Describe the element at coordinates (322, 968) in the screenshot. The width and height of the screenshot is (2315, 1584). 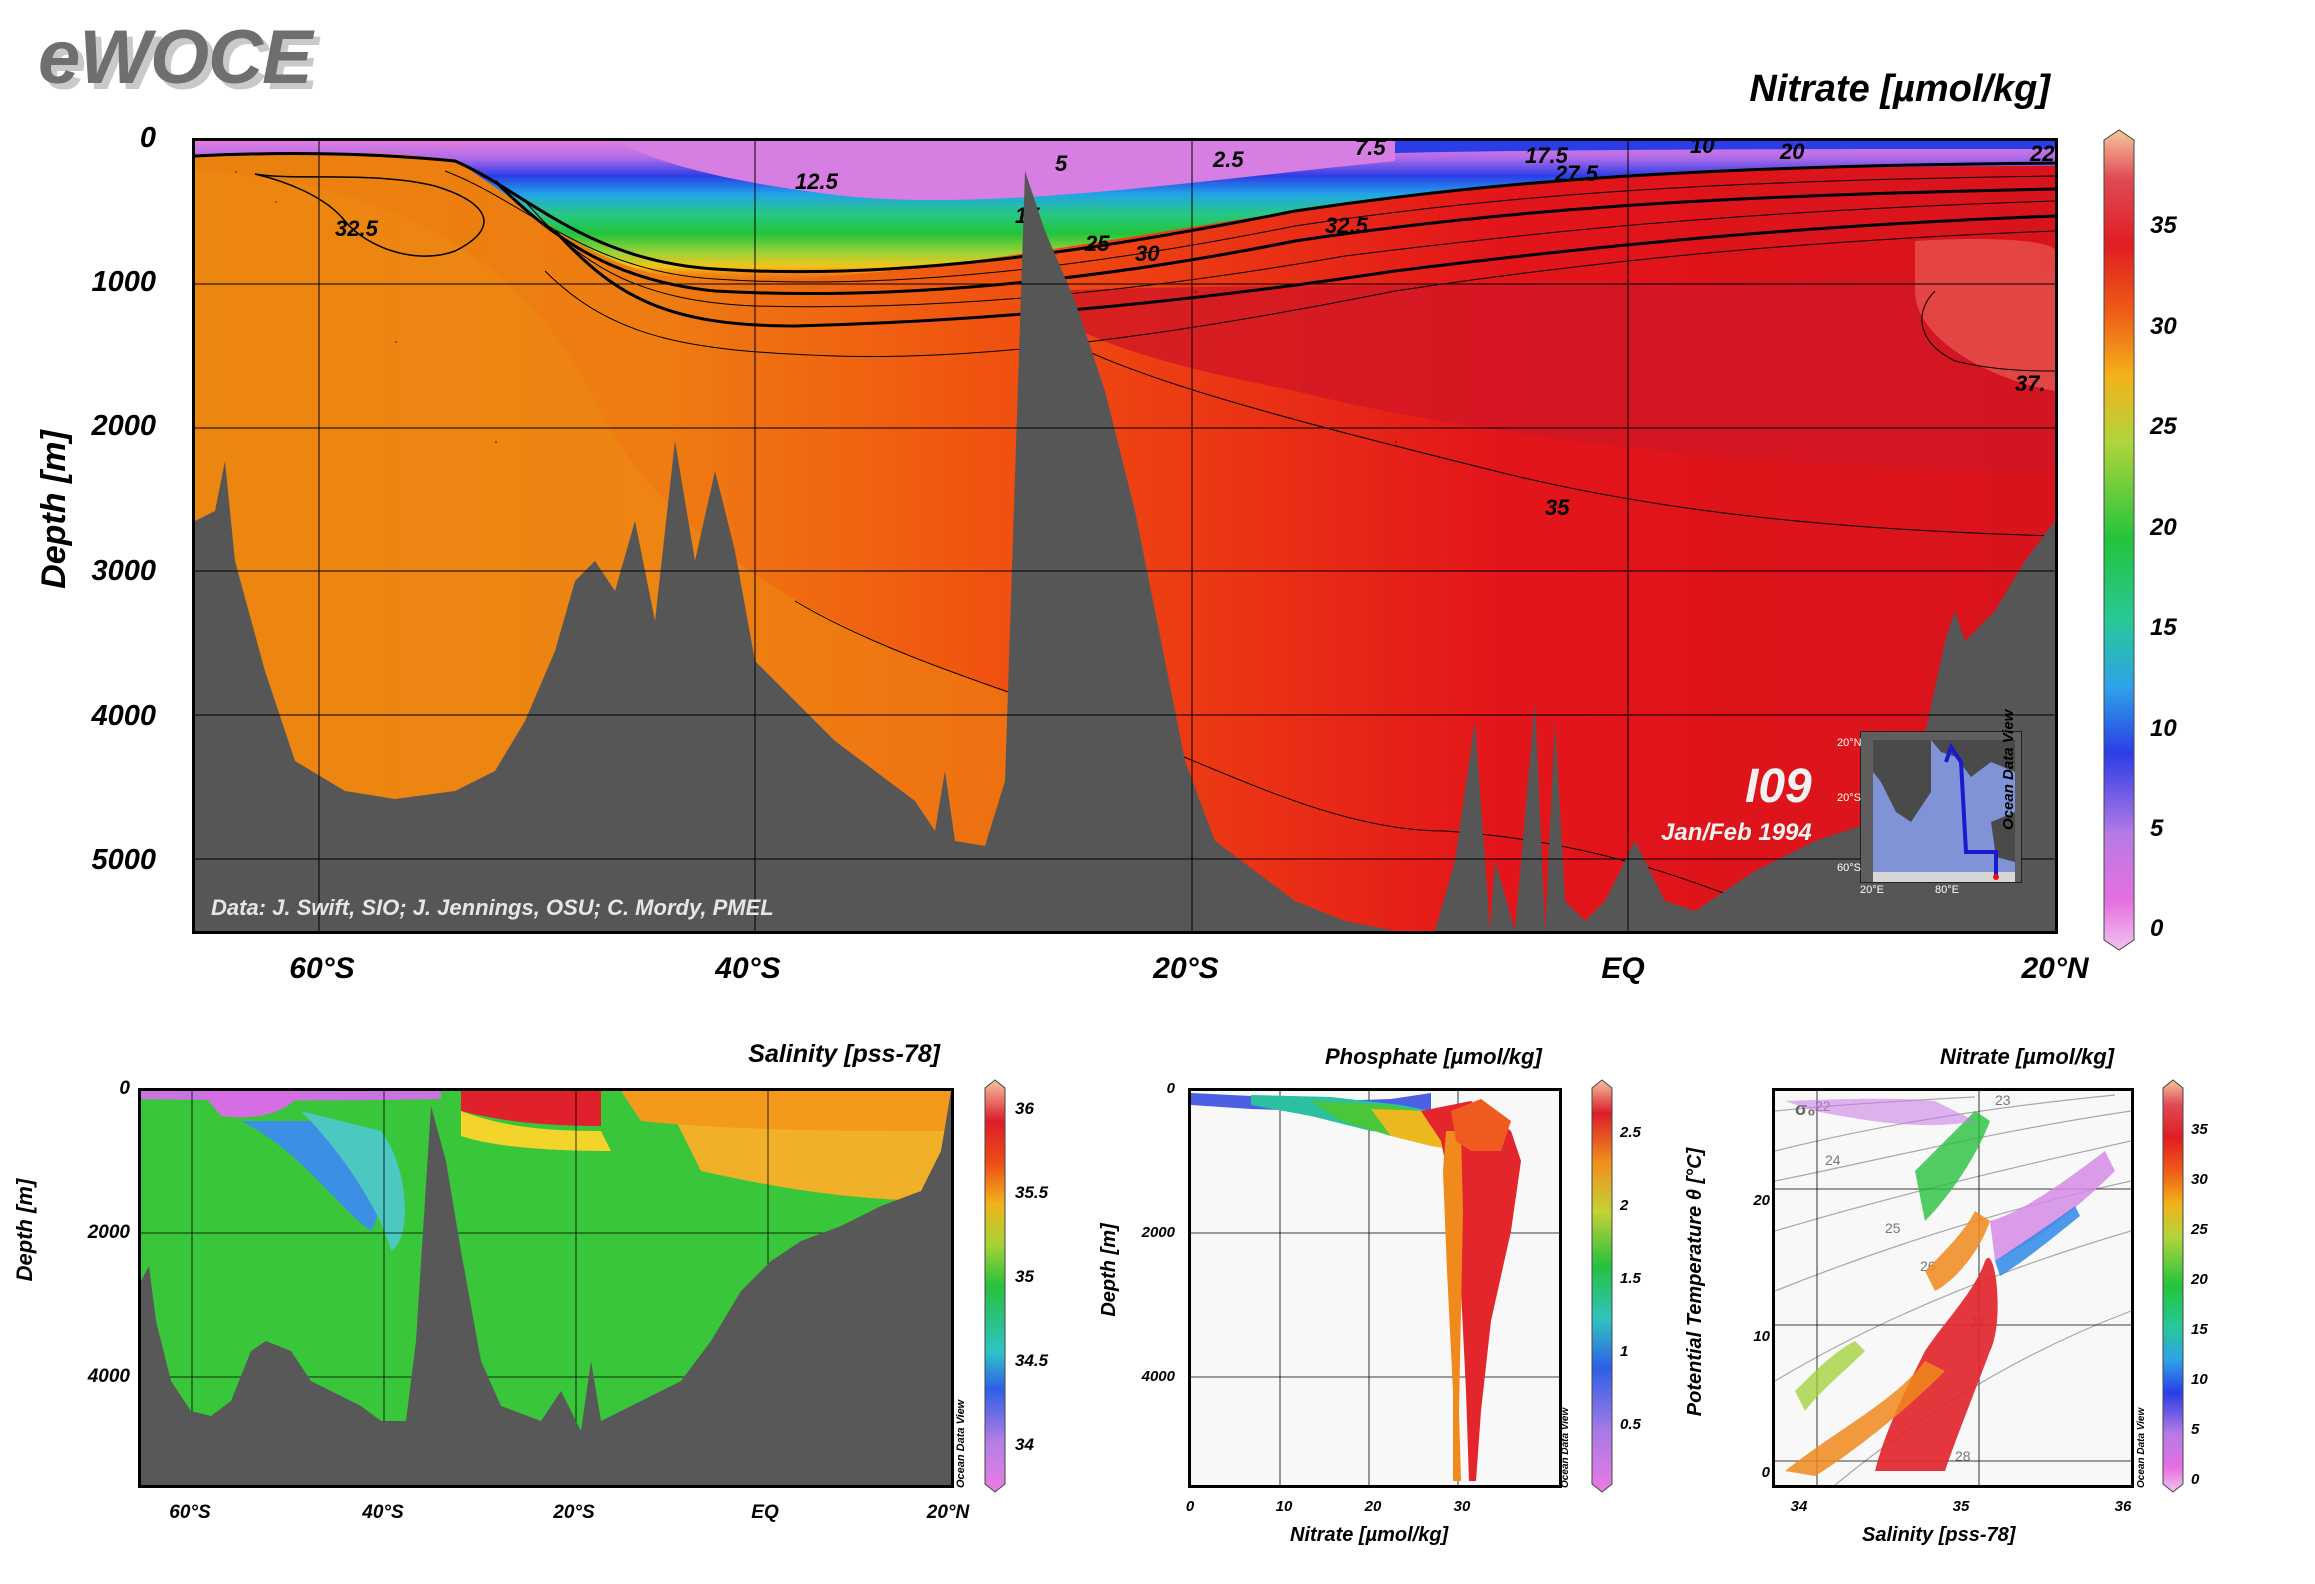
I see `main-xtick: 60°S` at that location.